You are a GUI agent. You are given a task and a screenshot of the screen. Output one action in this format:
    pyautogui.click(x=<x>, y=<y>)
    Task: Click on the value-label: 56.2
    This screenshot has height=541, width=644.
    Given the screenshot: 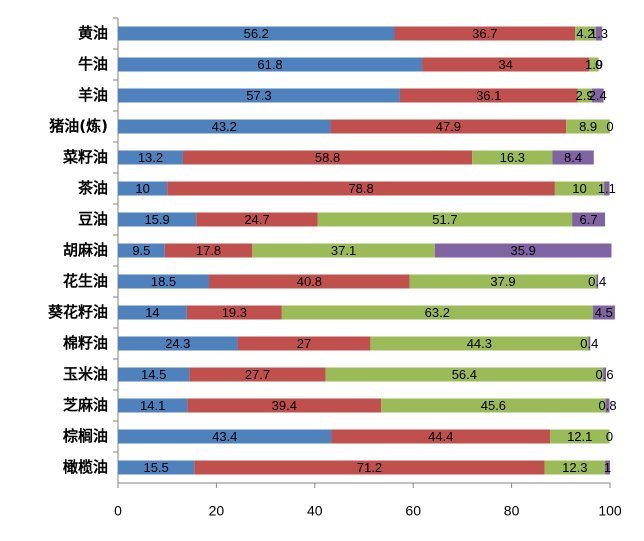 What is the action you would take?
    pyautogui.click(x=256, y=33)
    